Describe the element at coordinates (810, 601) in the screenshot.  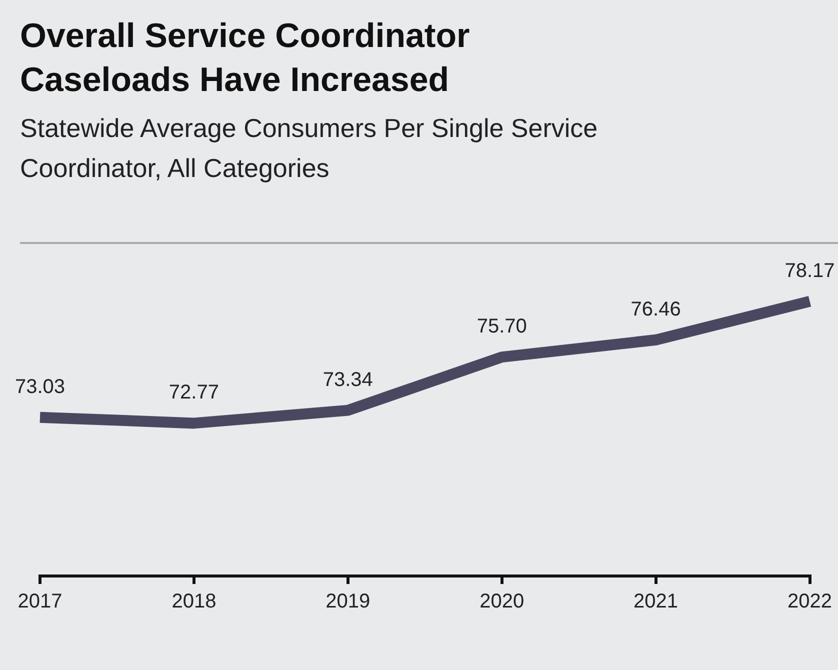
I see `x-tick-label: 2022` at that location.